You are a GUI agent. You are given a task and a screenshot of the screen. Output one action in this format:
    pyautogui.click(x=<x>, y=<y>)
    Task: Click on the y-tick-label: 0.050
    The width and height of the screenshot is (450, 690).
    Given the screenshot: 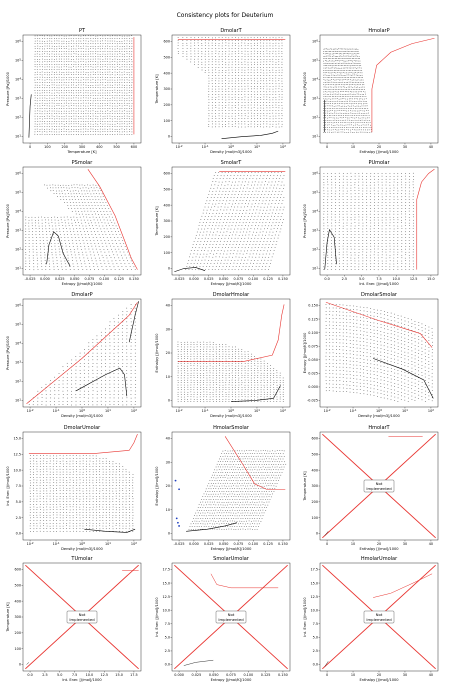 What is the action you would take?
    pyautogui.click(x=313, y=360)
    